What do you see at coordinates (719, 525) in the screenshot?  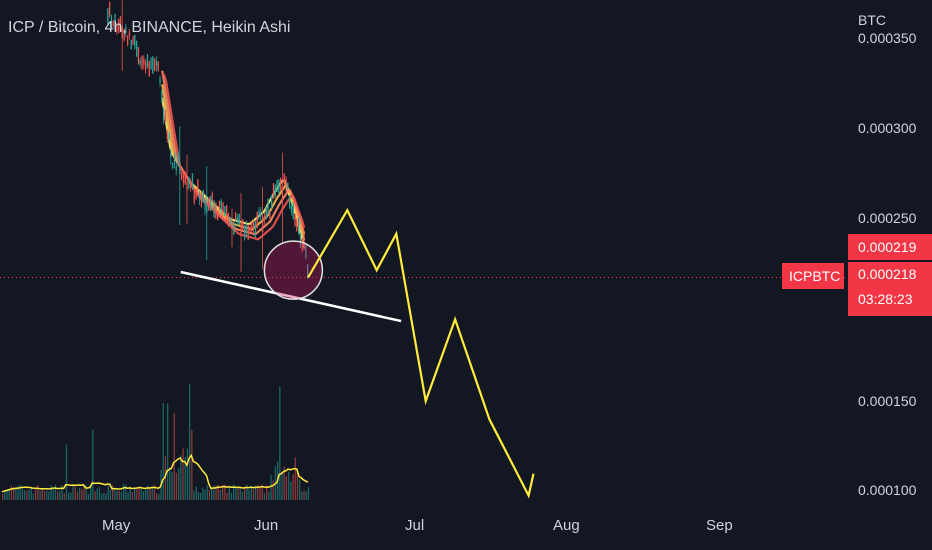 I see `x-tick-label: Sep` at bounding box center [719, 525].